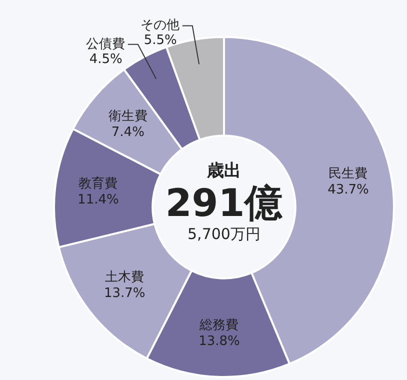  Describe the element at coordinates (348, 174) in the screenshot. I see `slice-label: 民生費` at that location.